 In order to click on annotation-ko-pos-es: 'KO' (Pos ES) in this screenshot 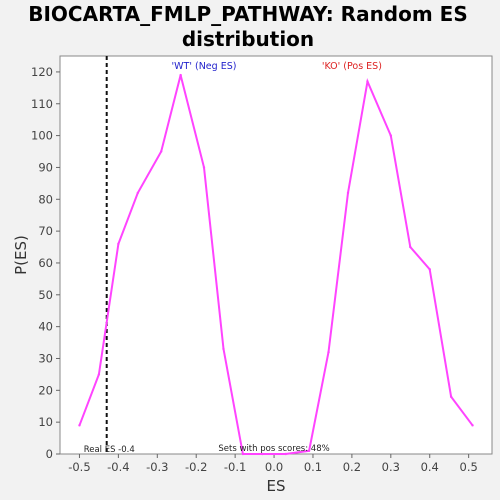, I will do `click(352, 66)`.